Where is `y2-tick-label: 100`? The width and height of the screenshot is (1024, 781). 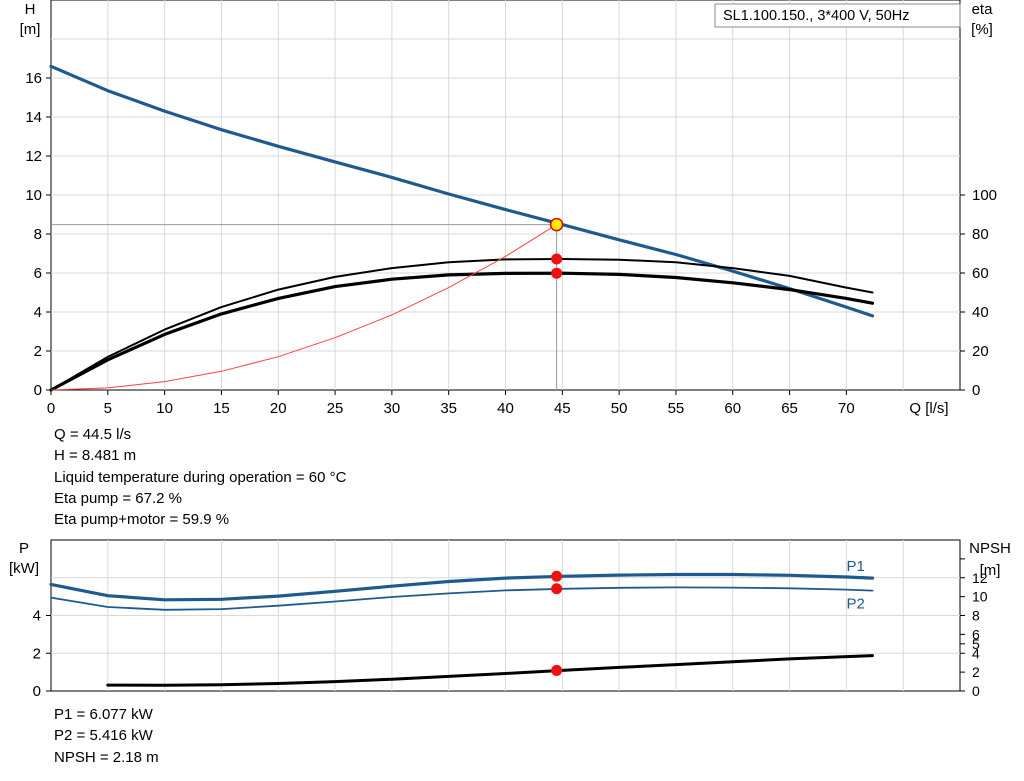
y2-tick-label: 100 is located at coordinates (984, 195).